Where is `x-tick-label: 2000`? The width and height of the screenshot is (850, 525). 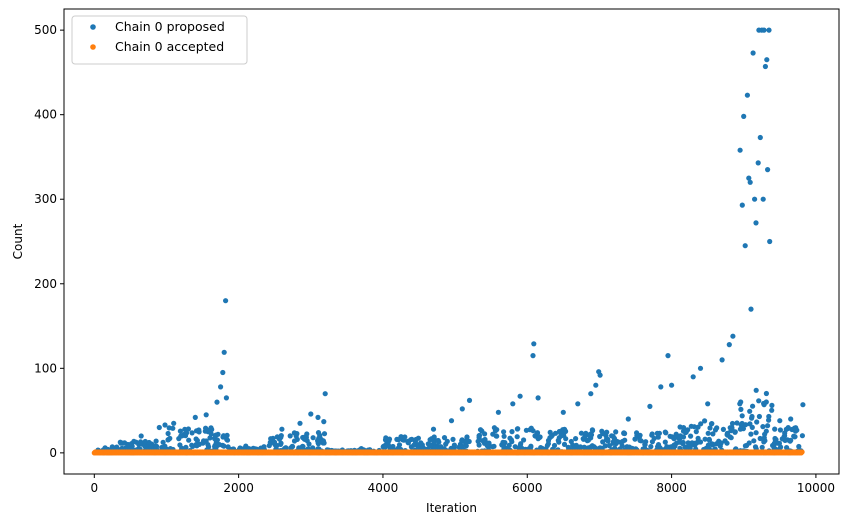
x-tick-label: 2000 is located at coordinates (238, 488).